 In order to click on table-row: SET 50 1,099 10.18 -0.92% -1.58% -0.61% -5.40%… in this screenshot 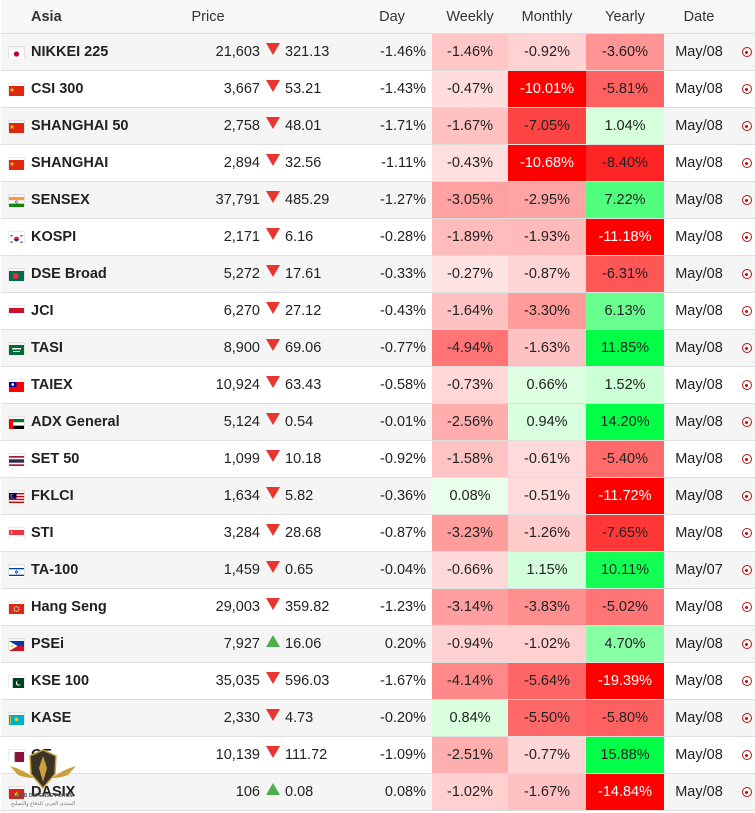, I will do `click(378, 459)`.